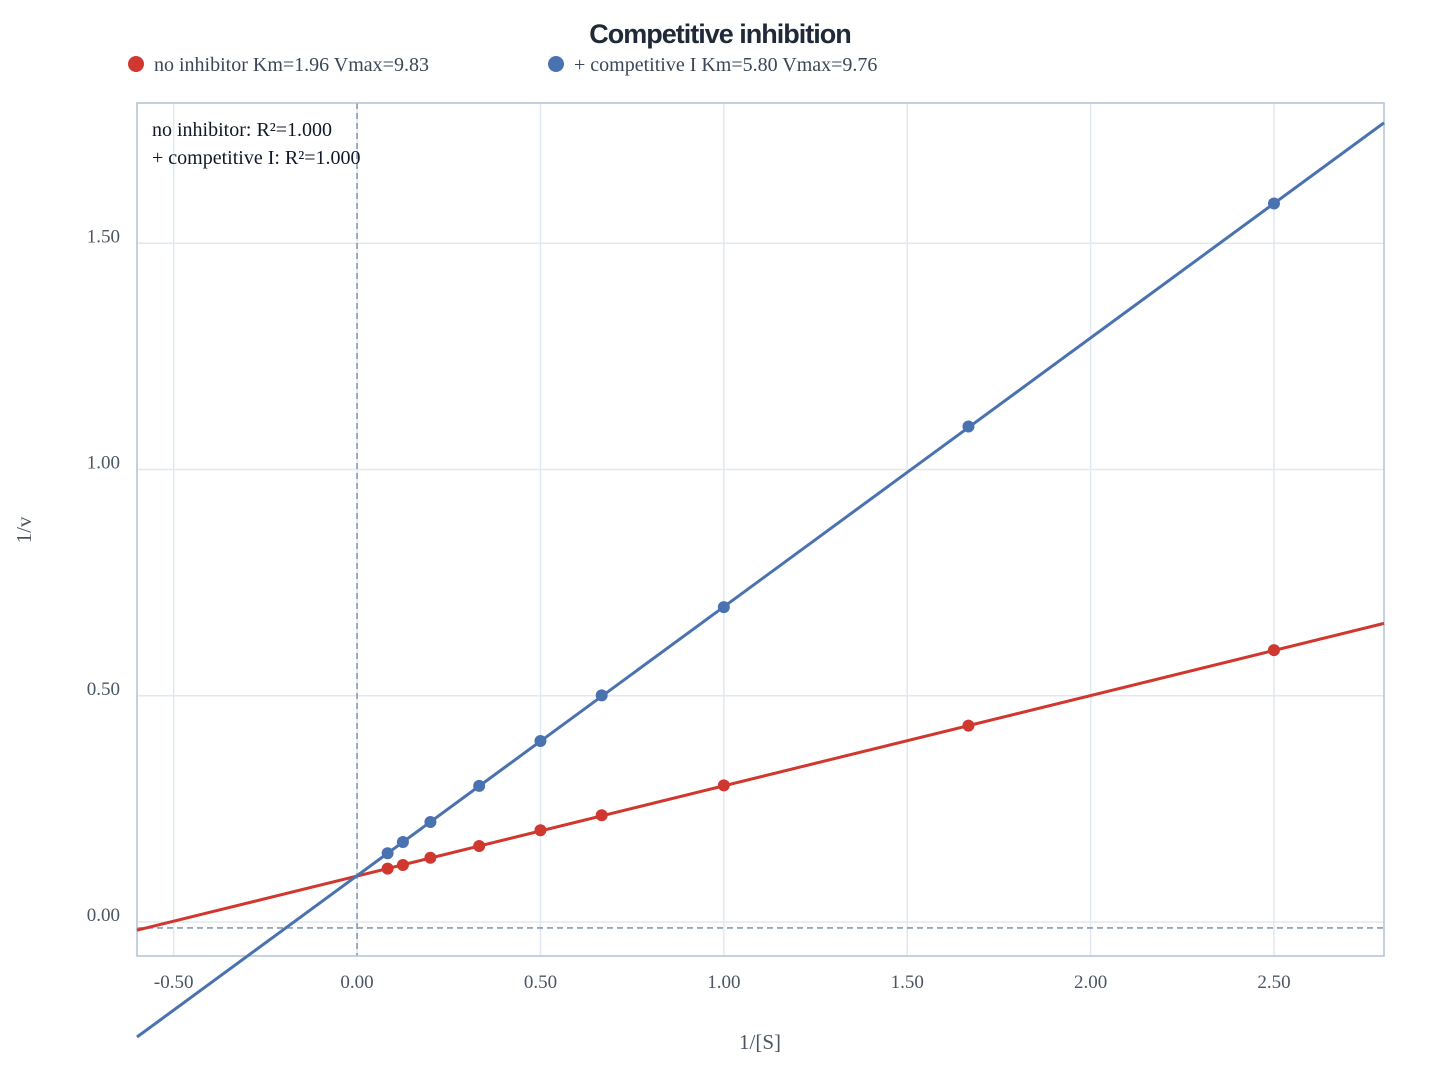 The height and width of the screenshot is (1080, 1440). Describe the element at coordinates (540, 982) in the screenshot. I see `x-tick-label: 0.50` at that location.